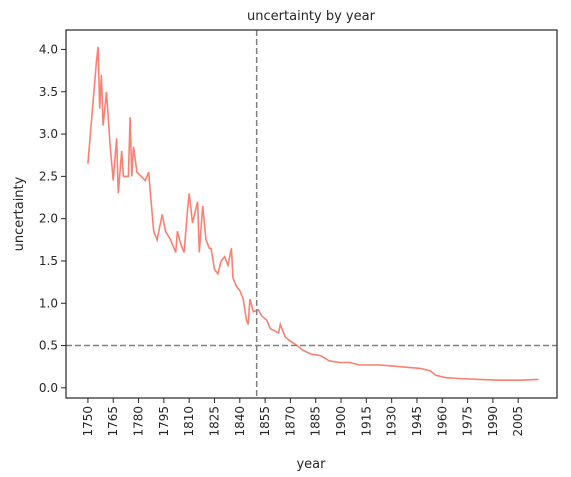 The image size is (571, 477). What do you see at coordinates (341, 421) in the screenshot?
I see `x-tick-label: 1900` at bounding box center [341, 421].